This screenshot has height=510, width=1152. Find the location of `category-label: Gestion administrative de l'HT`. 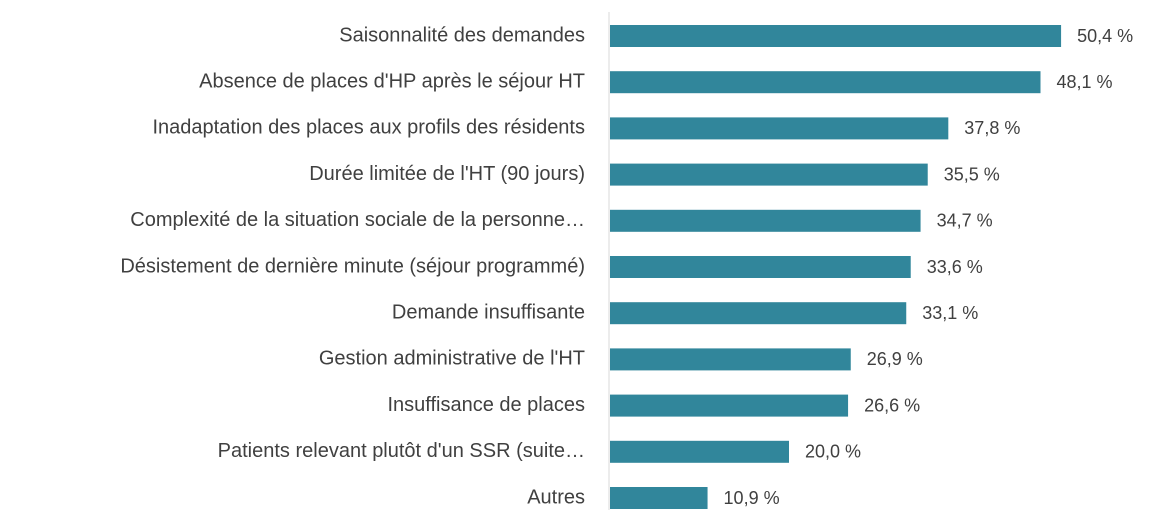

category-label: Gestion administrative de l'HT is located at coordinates (452, 359).